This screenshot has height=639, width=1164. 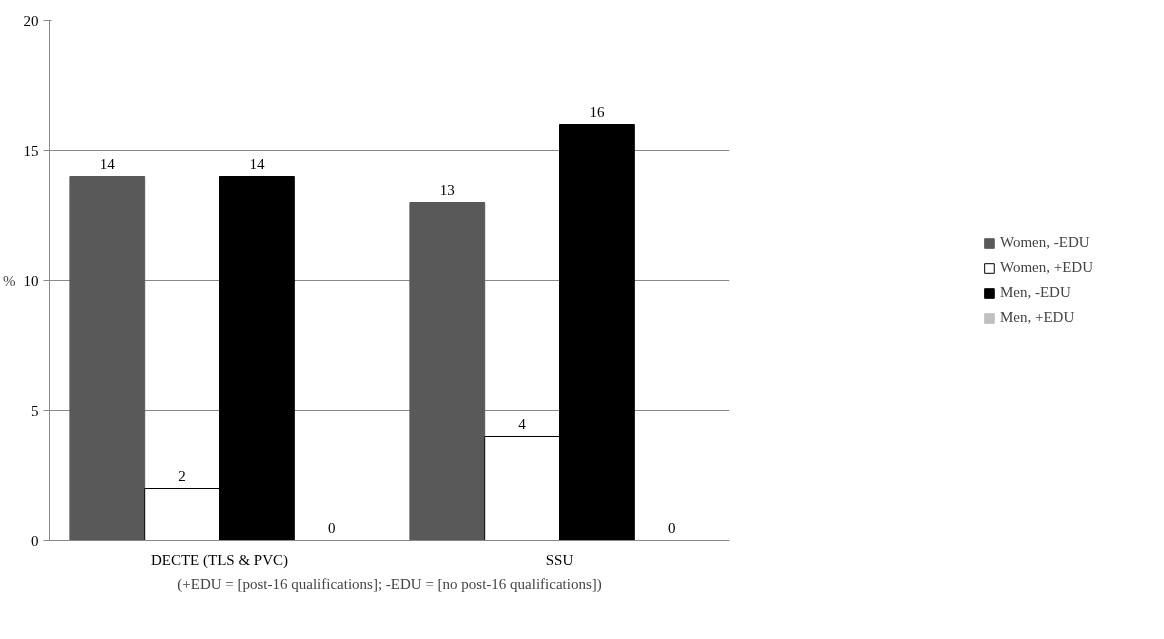 I want to click on y-tick-label: 5, so click(x=35, y=410).